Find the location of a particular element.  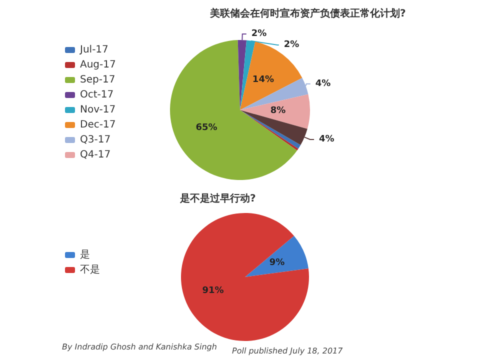

legend-label: Dec-17 is located at coordinates (98, 125).